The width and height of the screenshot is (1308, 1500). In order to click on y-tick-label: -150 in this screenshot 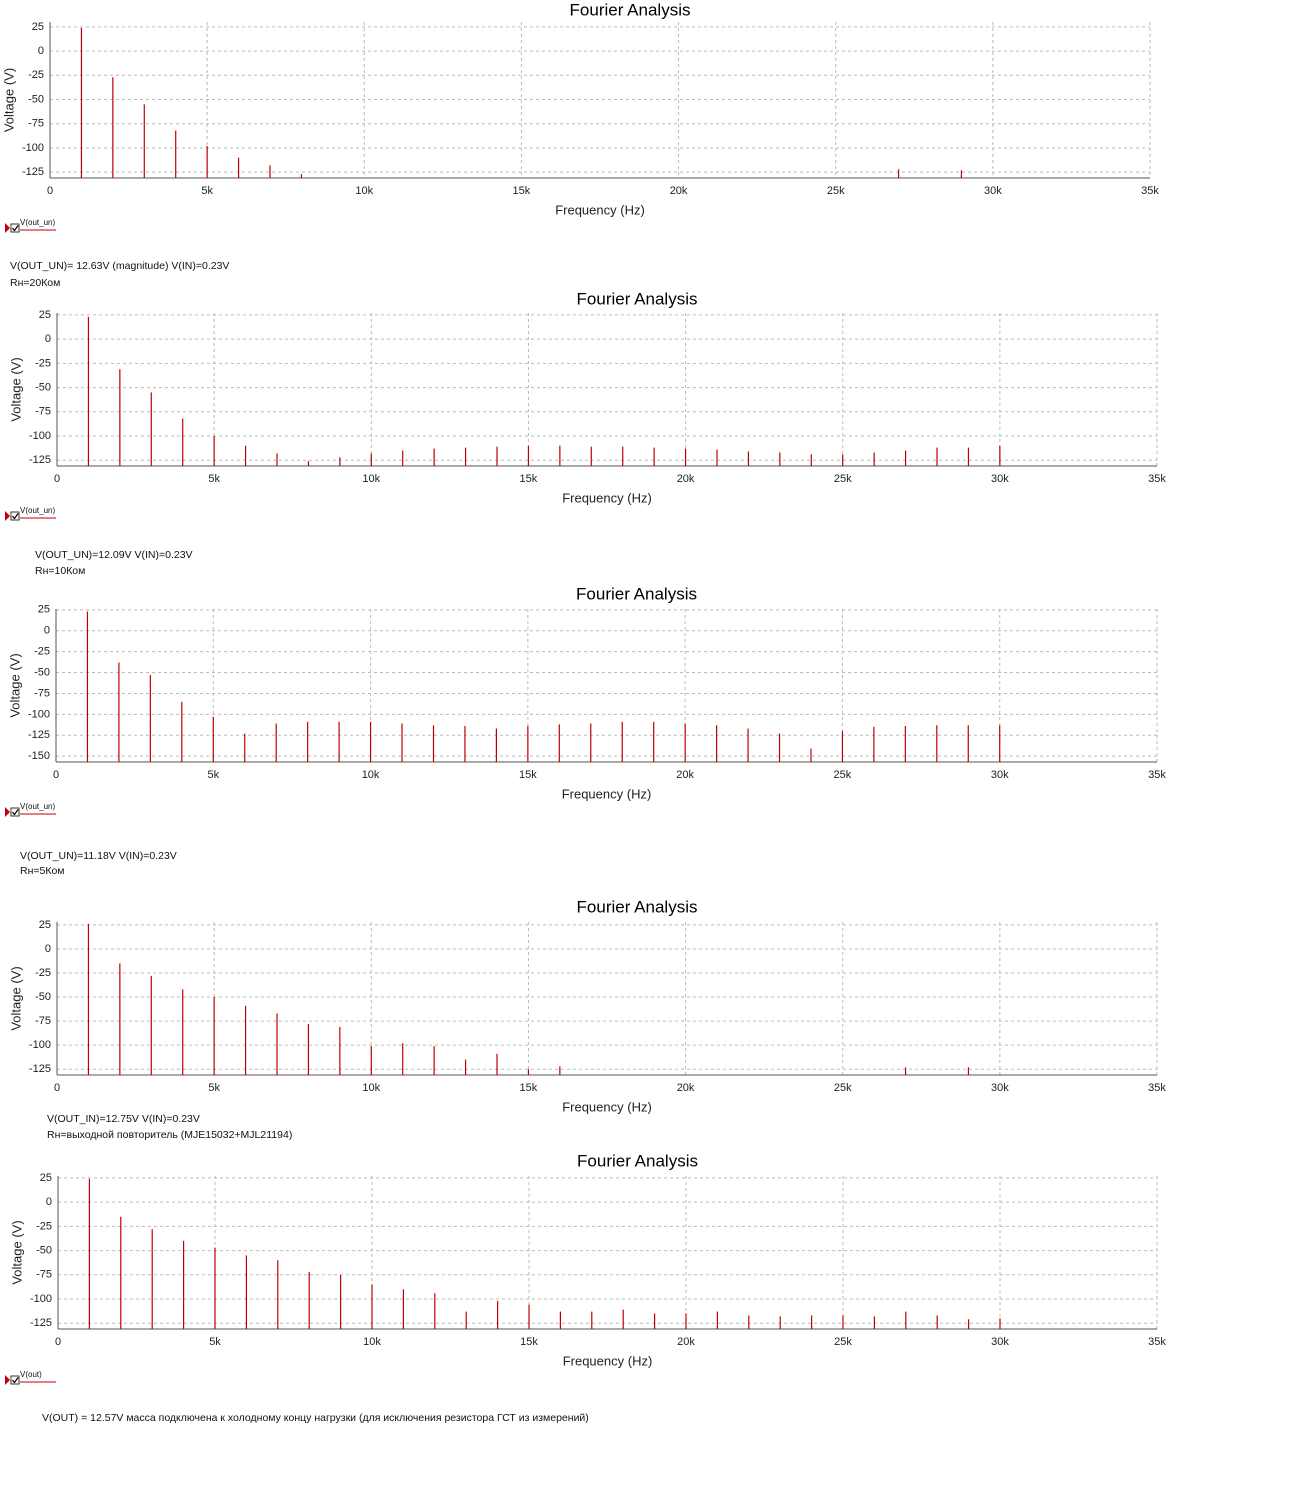, I will do `click(39, 756)`.